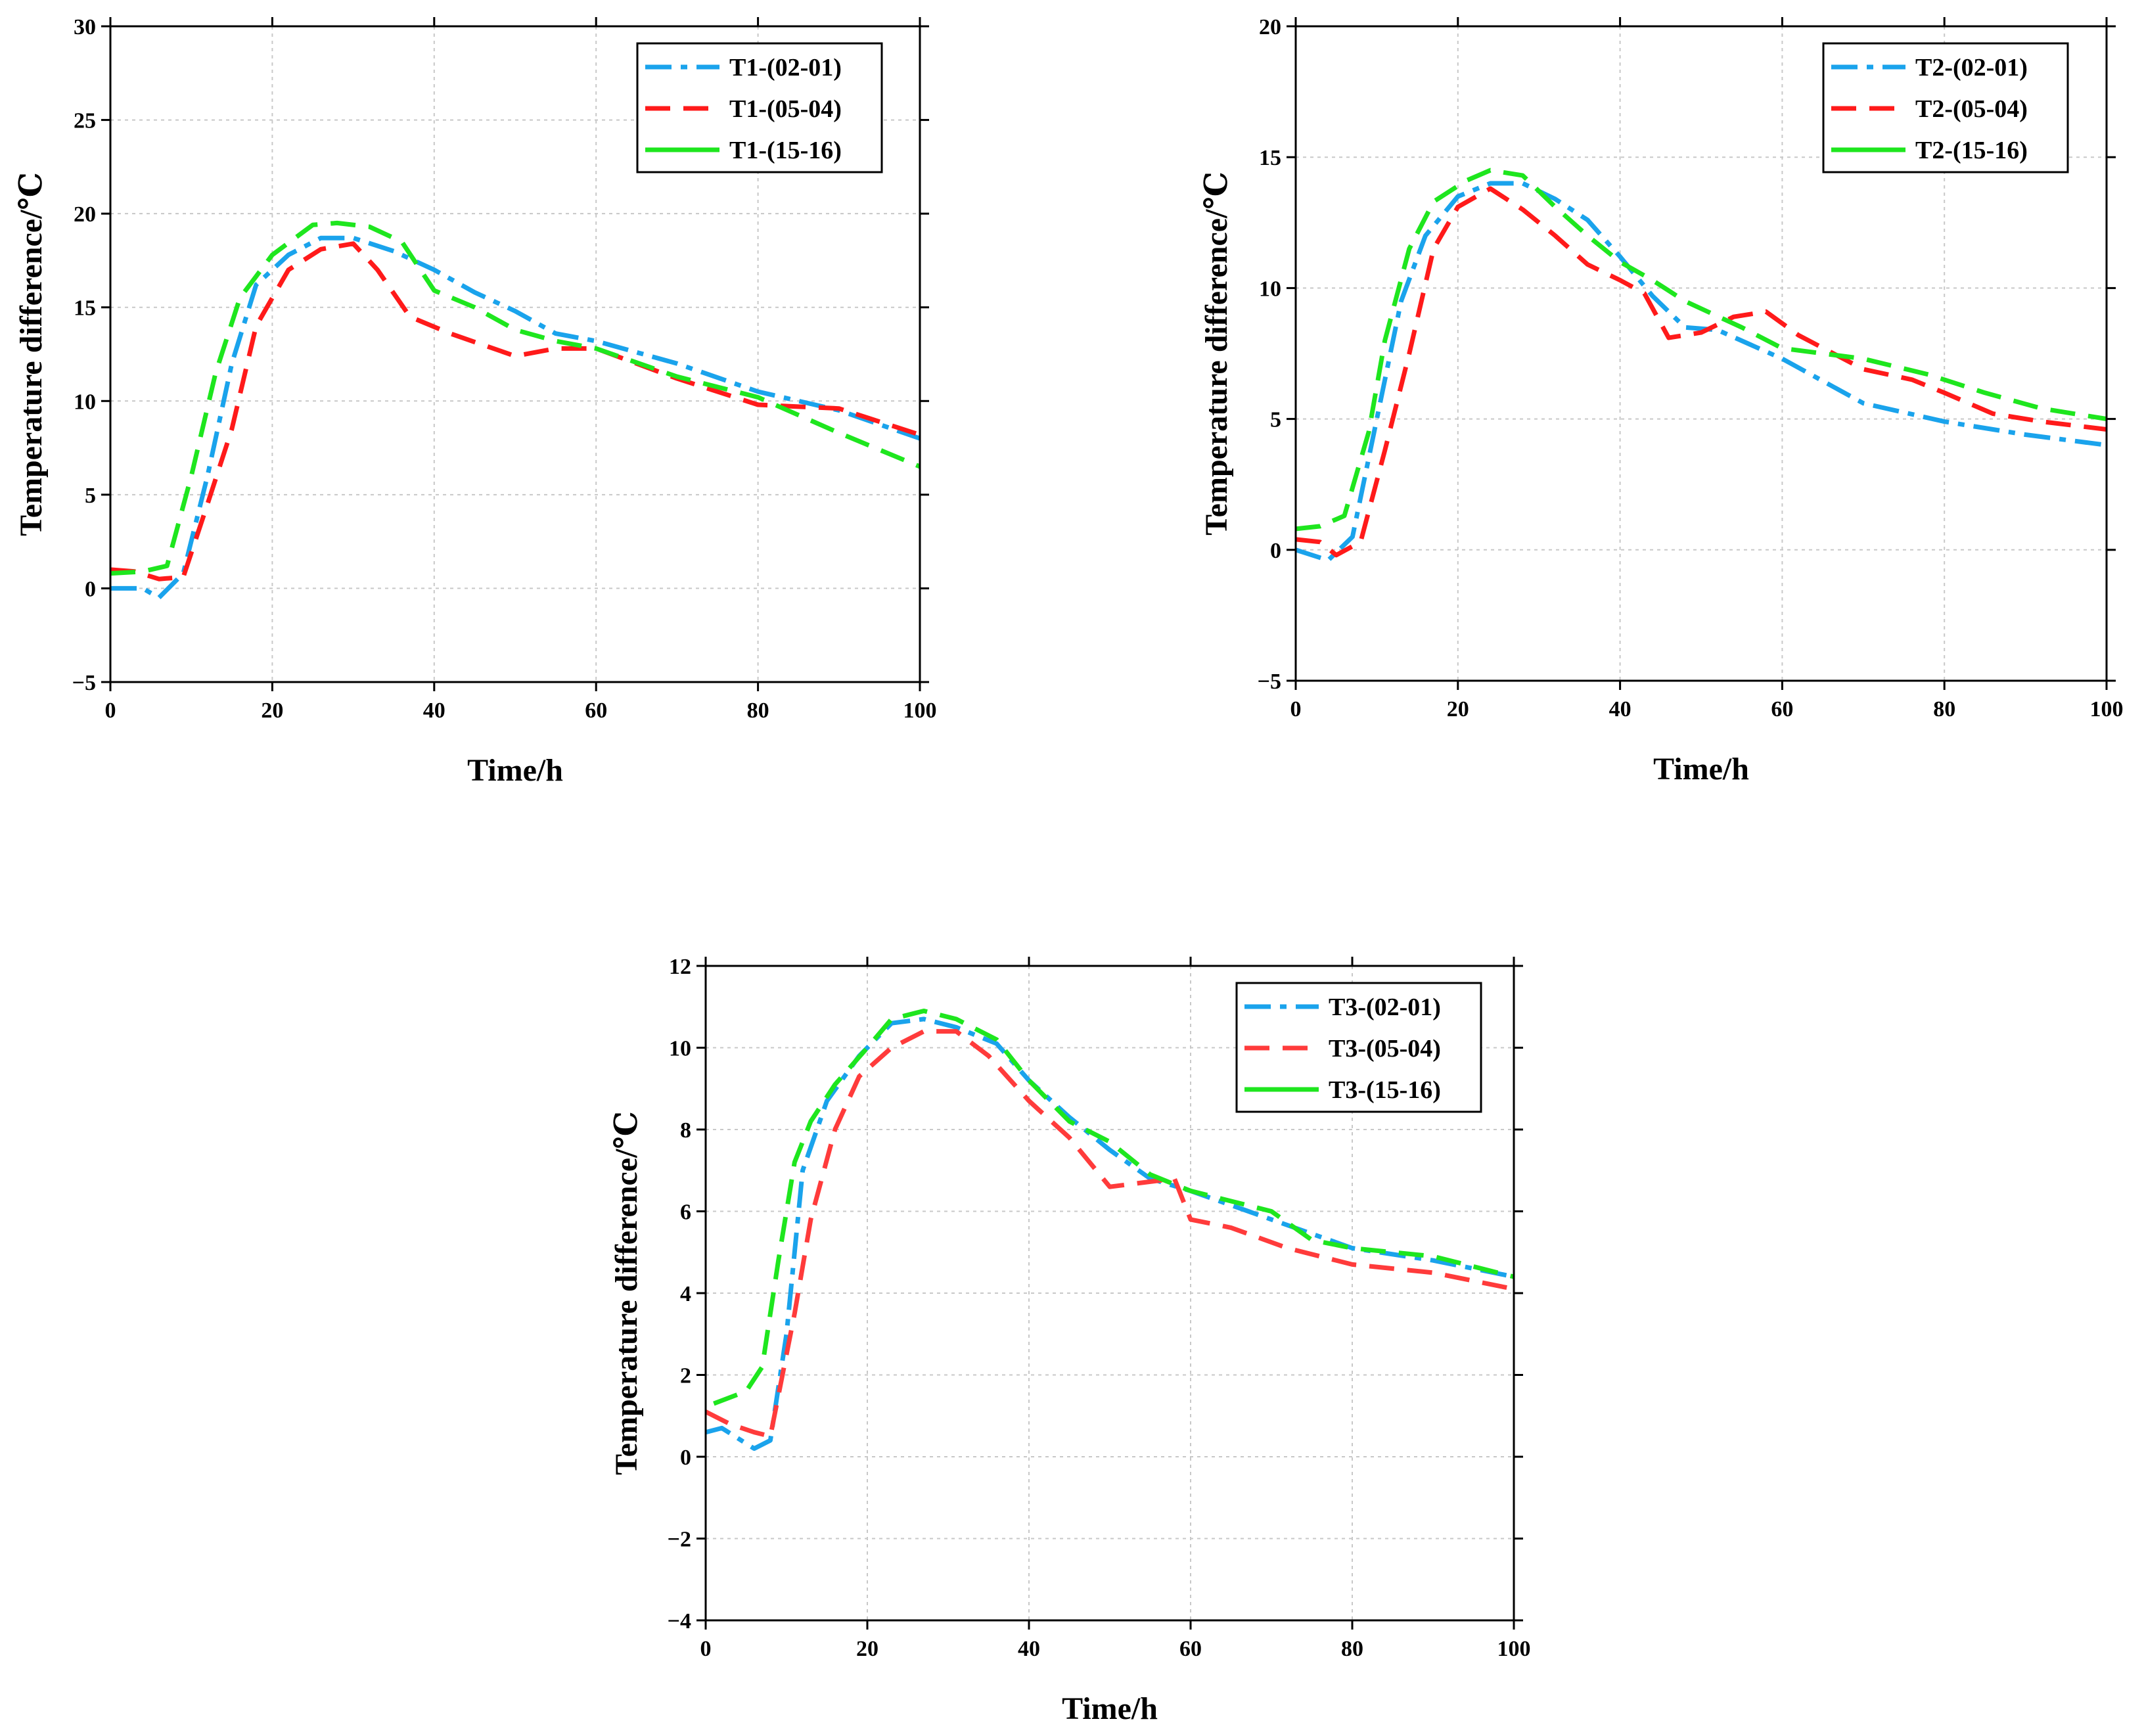 Image resolution: width=2144 pixels, height=1736 pixels. Describe the element at coordinates (786, 109) in the screenshot. I see `legend-label-2: T1-(05-04)` at that location.